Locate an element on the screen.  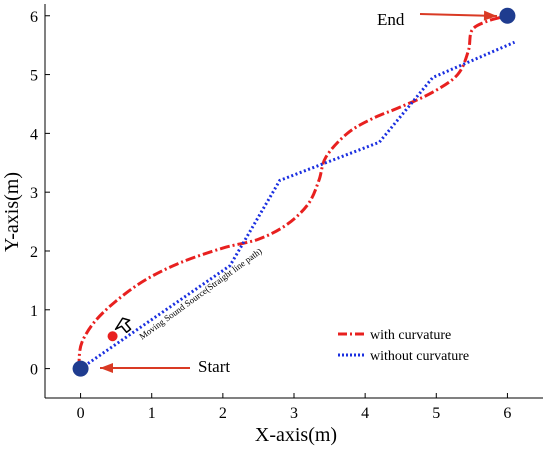
y-tick-label: 6 is located at coordinates (34, 17).